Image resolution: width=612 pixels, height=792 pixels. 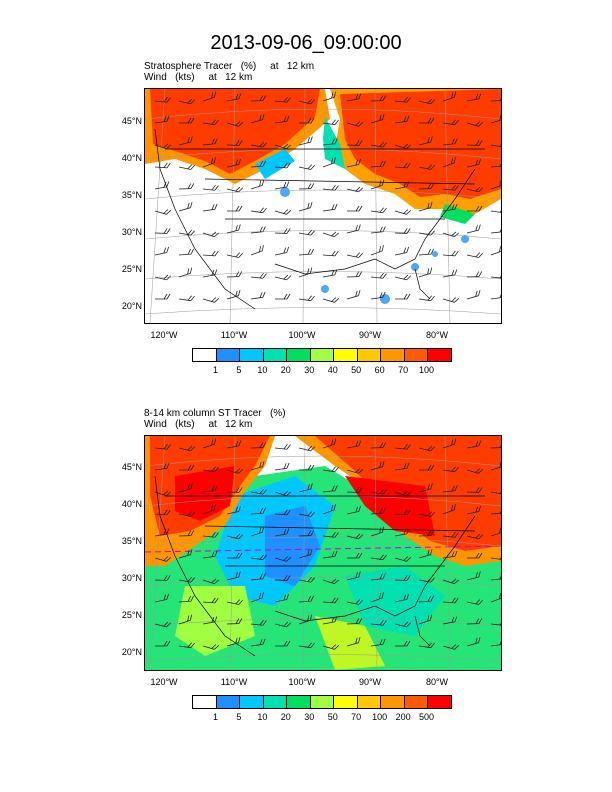 What do you see at coordinates (403, 370) in the screenshot?
I see `colorbar-label: 70` at bounding box center [403, 370].